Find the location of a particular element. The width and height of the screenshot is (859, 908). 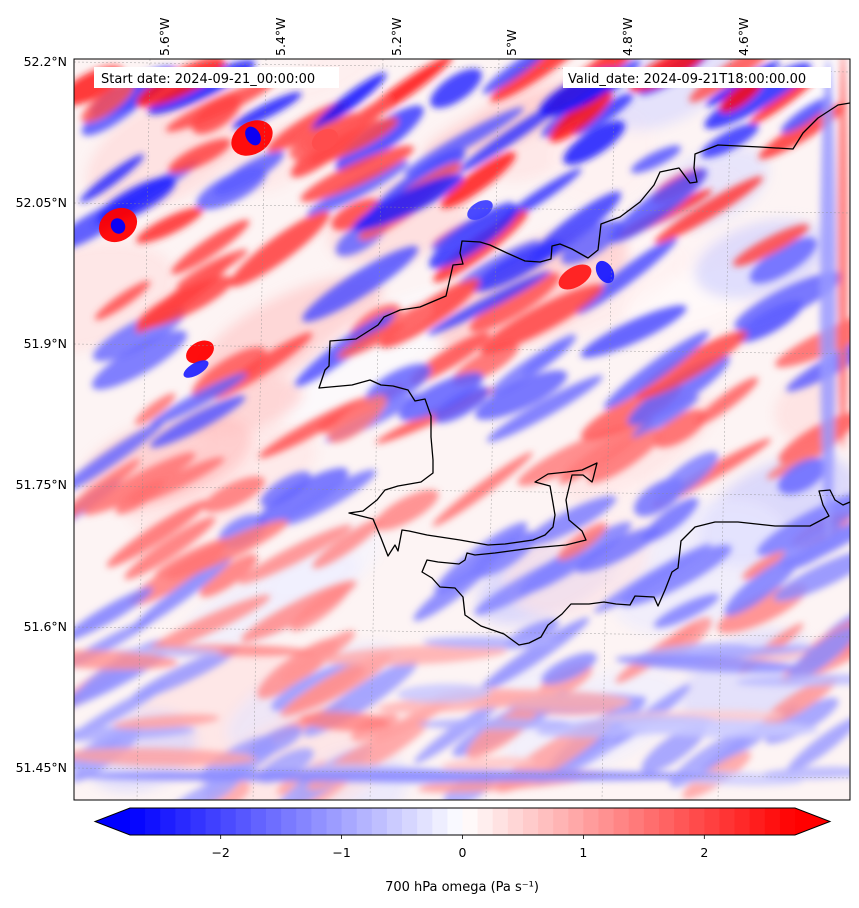

colorbar-extend-low is located at coordinates (112, 821).